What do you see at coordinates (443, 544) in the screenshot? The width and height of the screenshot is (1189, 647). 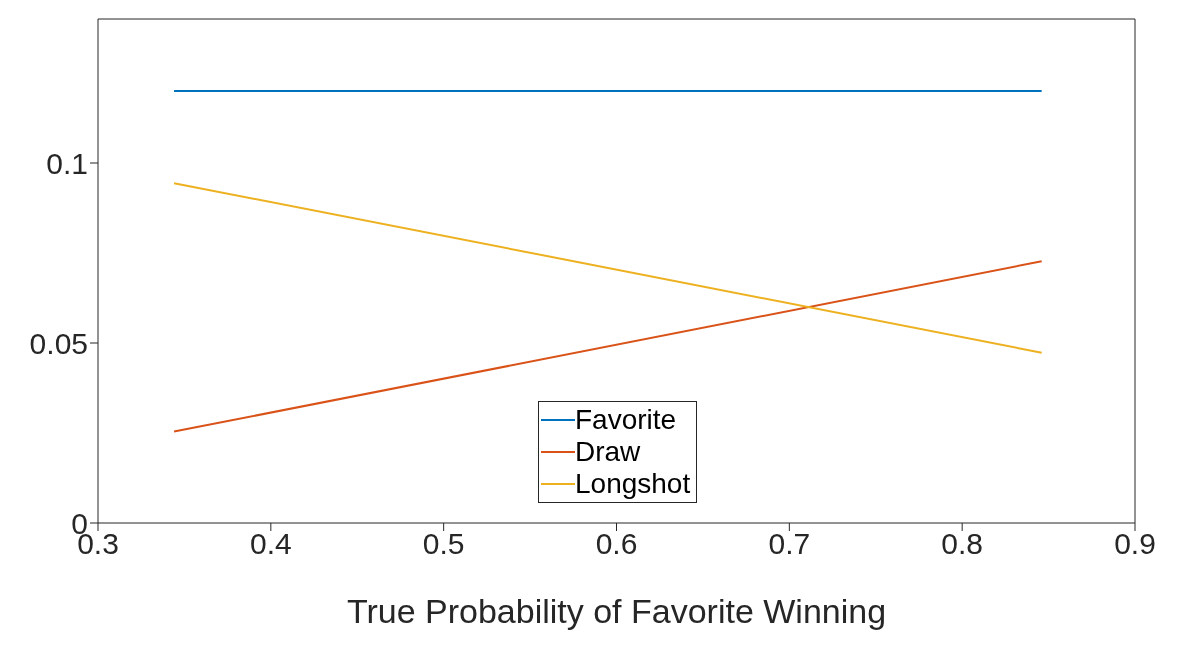 I see `x-tick-label: 0.5` at bounding box center [443, 544].